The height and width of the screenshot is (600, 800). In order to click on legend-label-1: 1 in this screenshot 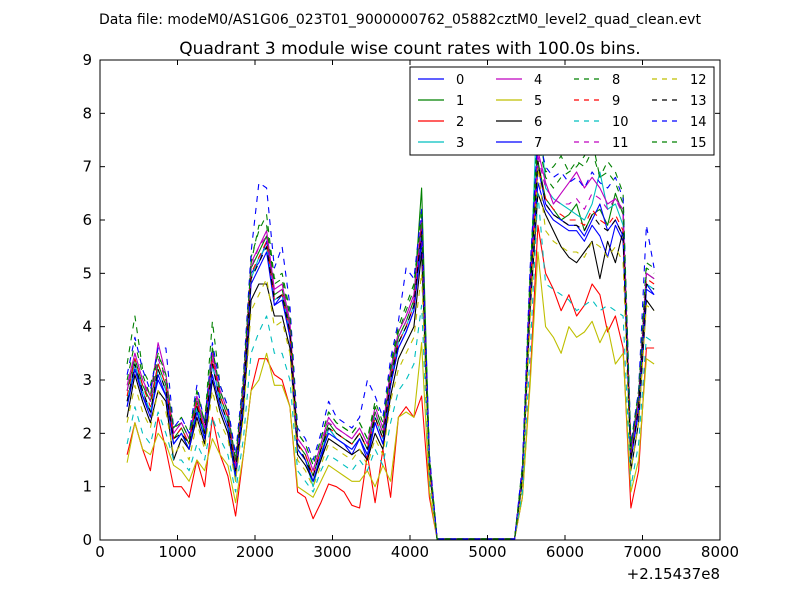, I will do `click(460, 101)`.